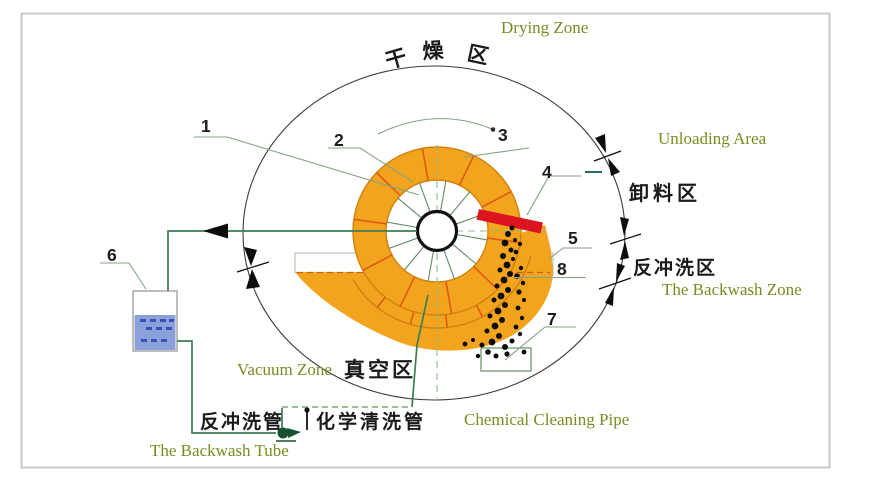 This screenshot has width=870, height=500. Describe the element at coordinates (380, 370) in the screenshot. I see `label-vacuum-zone-zh: 真空区` at that location.